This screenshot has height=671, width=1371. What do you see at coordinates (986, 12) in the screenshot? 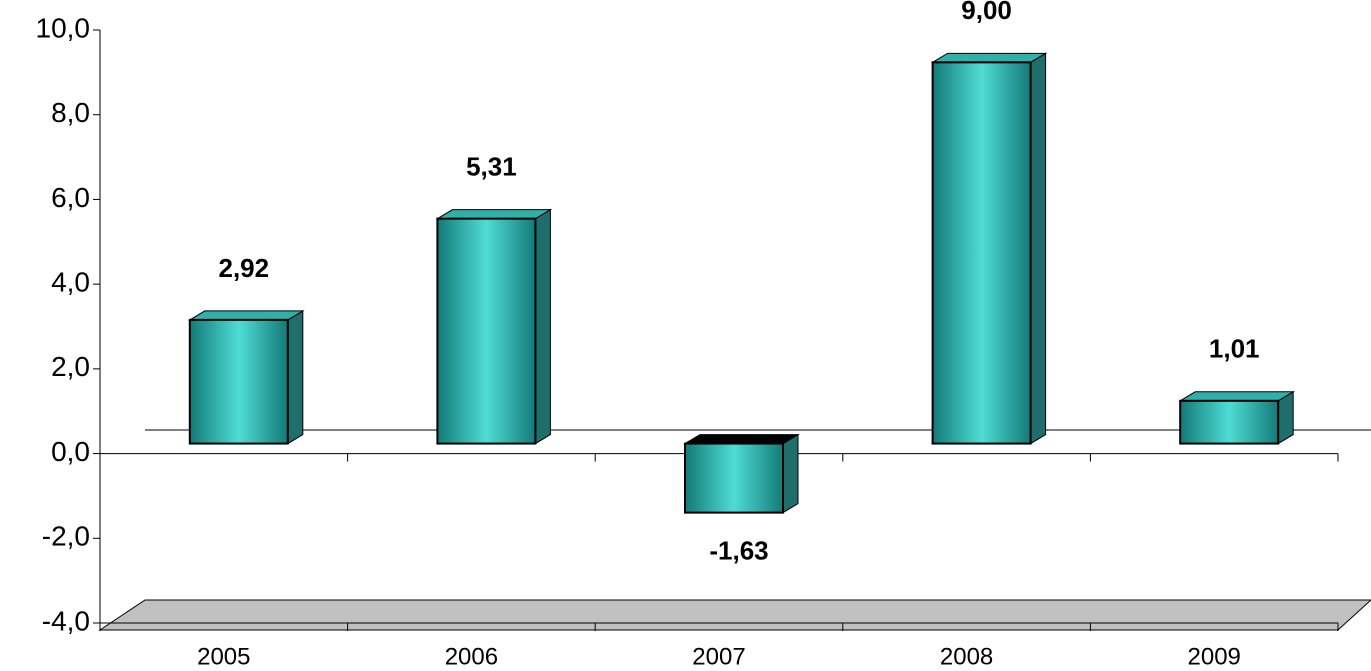
I see `value-label: 9,00` at bounding box center [986, 12].